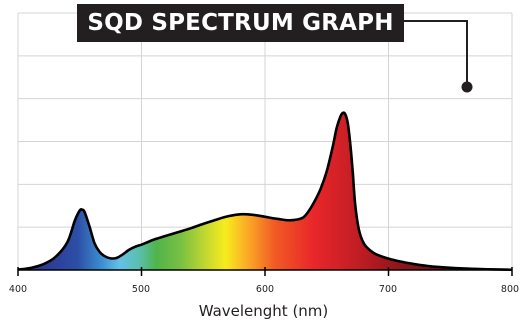 The width and height of the screenshot is (527, 326). Describe the element at coordinates (388, 289) in the screenshot. I see `x-tick-label: 700` at that location.